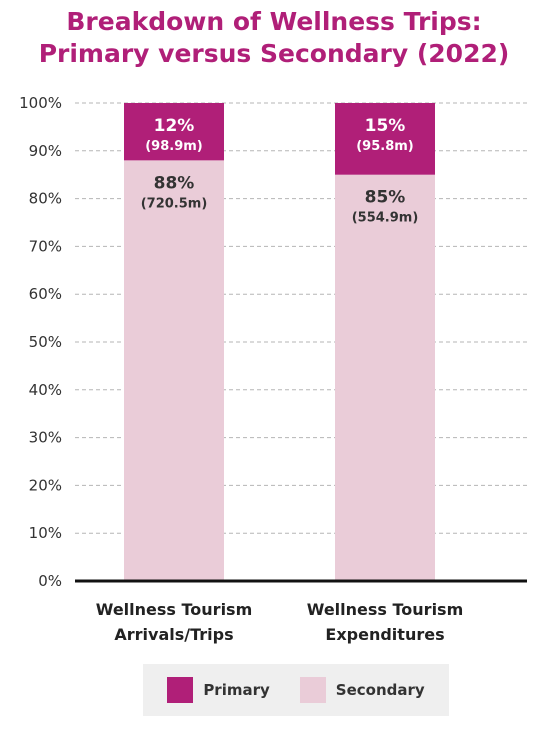  I want to click on y-tick-label: 0%, so click(50, 581).